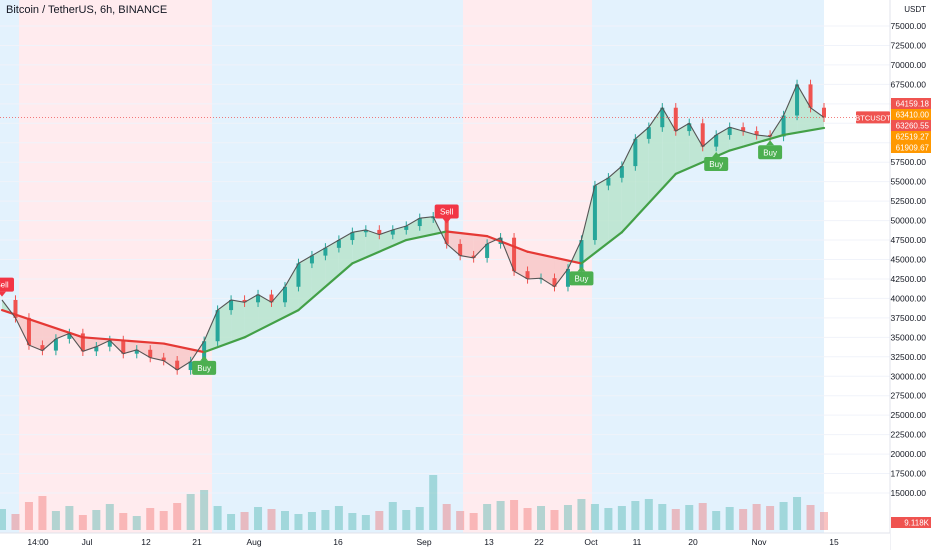 The height and width of the screenshot is (555, 932). I want to click on signal-tag-sell, so click(7, 284).